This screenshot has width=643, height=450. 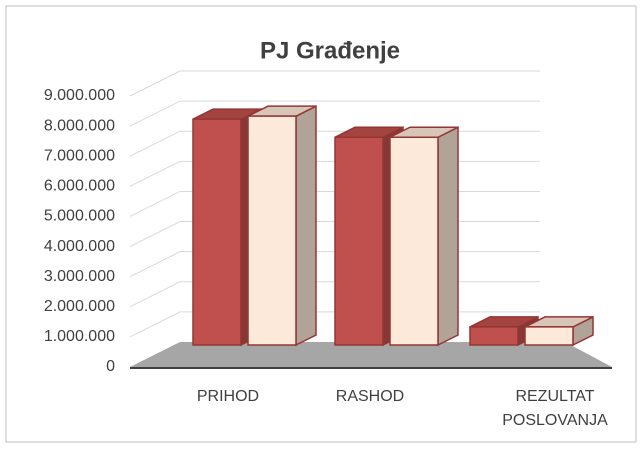 I want to click on y-tick-label: 2.000.000, so click(x=79, y=306).